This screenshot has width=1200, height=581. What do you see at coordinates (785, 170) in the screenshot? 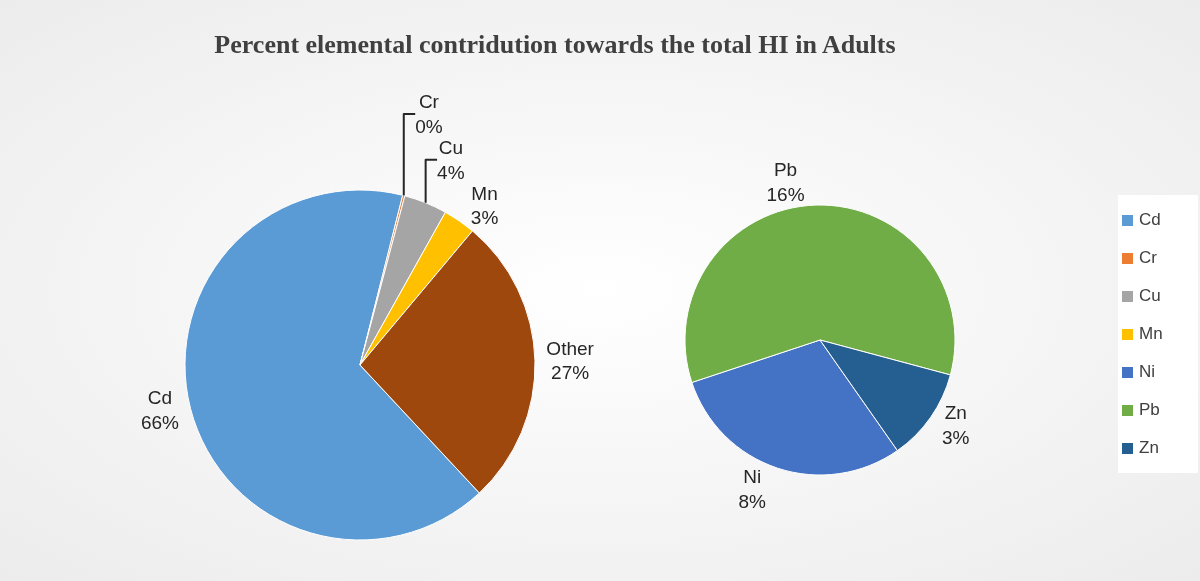
I see `slice-label: Pb` at bounding box center [785, 170].